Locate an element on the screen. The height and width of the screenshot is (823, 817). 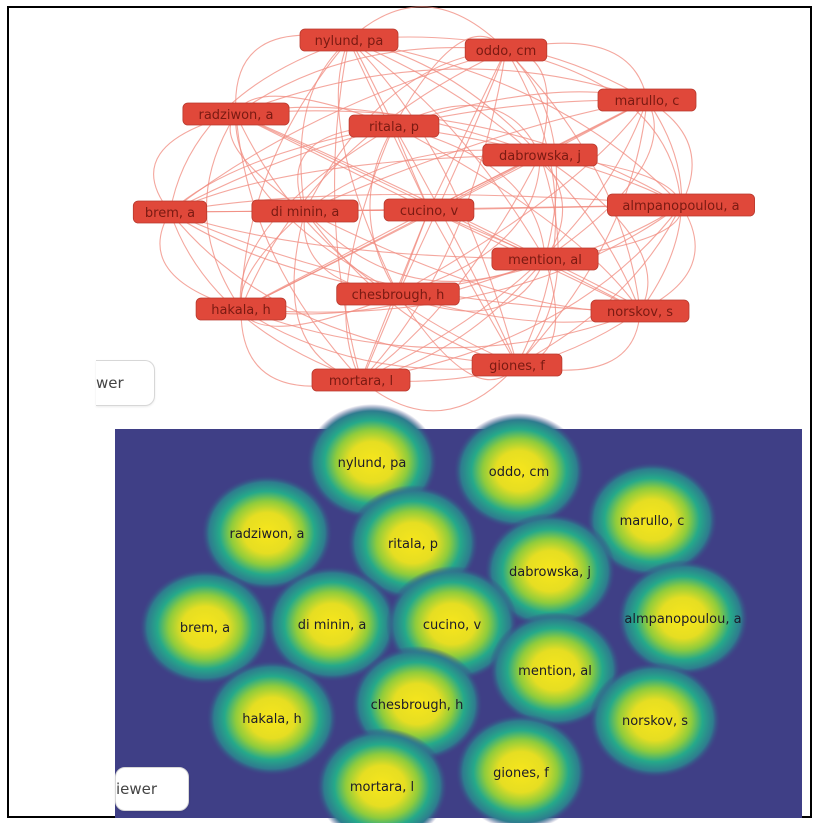
network-node-nylund: nylund, pa is located at coordinates (349, 40).